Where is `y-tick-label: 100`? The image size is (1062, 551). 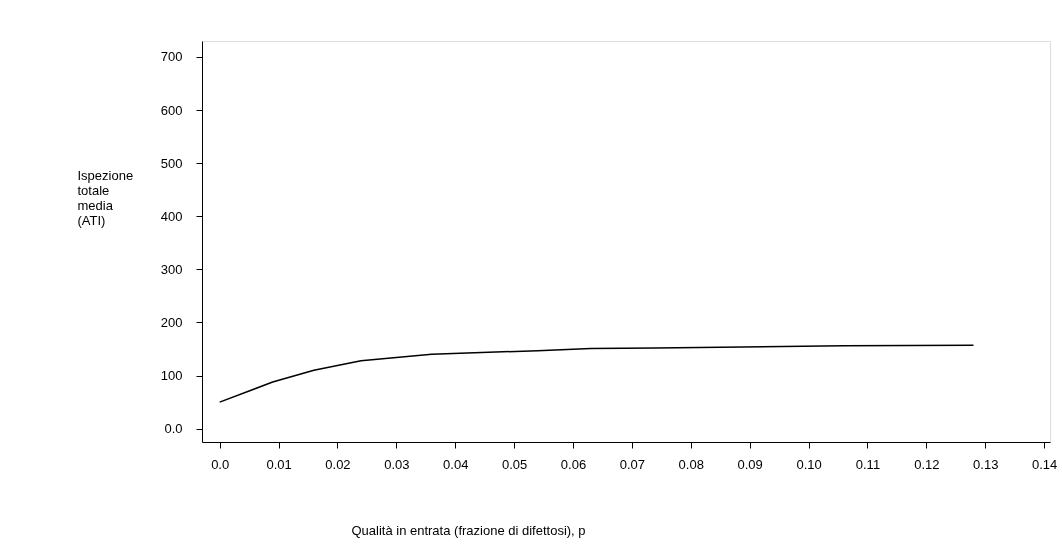
y-tick-label: 100 is located at coordinates (171, 376).